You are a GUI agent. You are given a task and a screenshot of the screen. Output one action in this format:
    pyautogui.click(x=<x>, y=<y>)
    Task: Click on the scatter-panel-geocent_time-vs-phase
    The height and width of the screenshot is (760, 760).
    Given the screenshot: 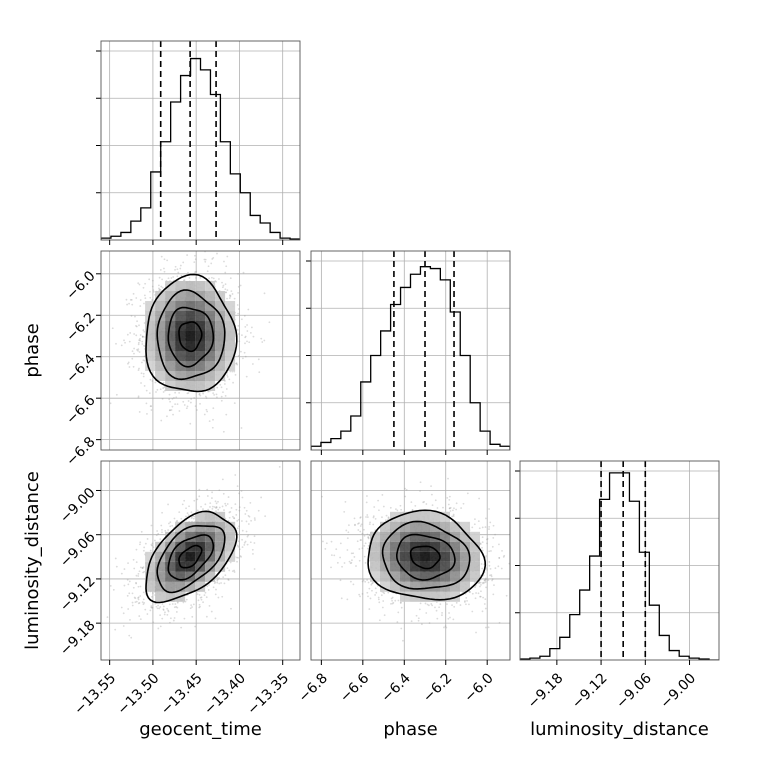 What is the action you would take?
    pyautogui.click(x=198, y=357)
    